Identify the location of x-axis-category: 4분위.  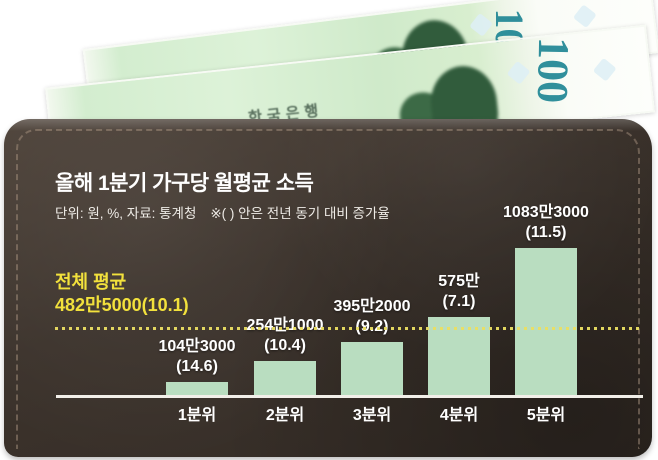
(459, 415).